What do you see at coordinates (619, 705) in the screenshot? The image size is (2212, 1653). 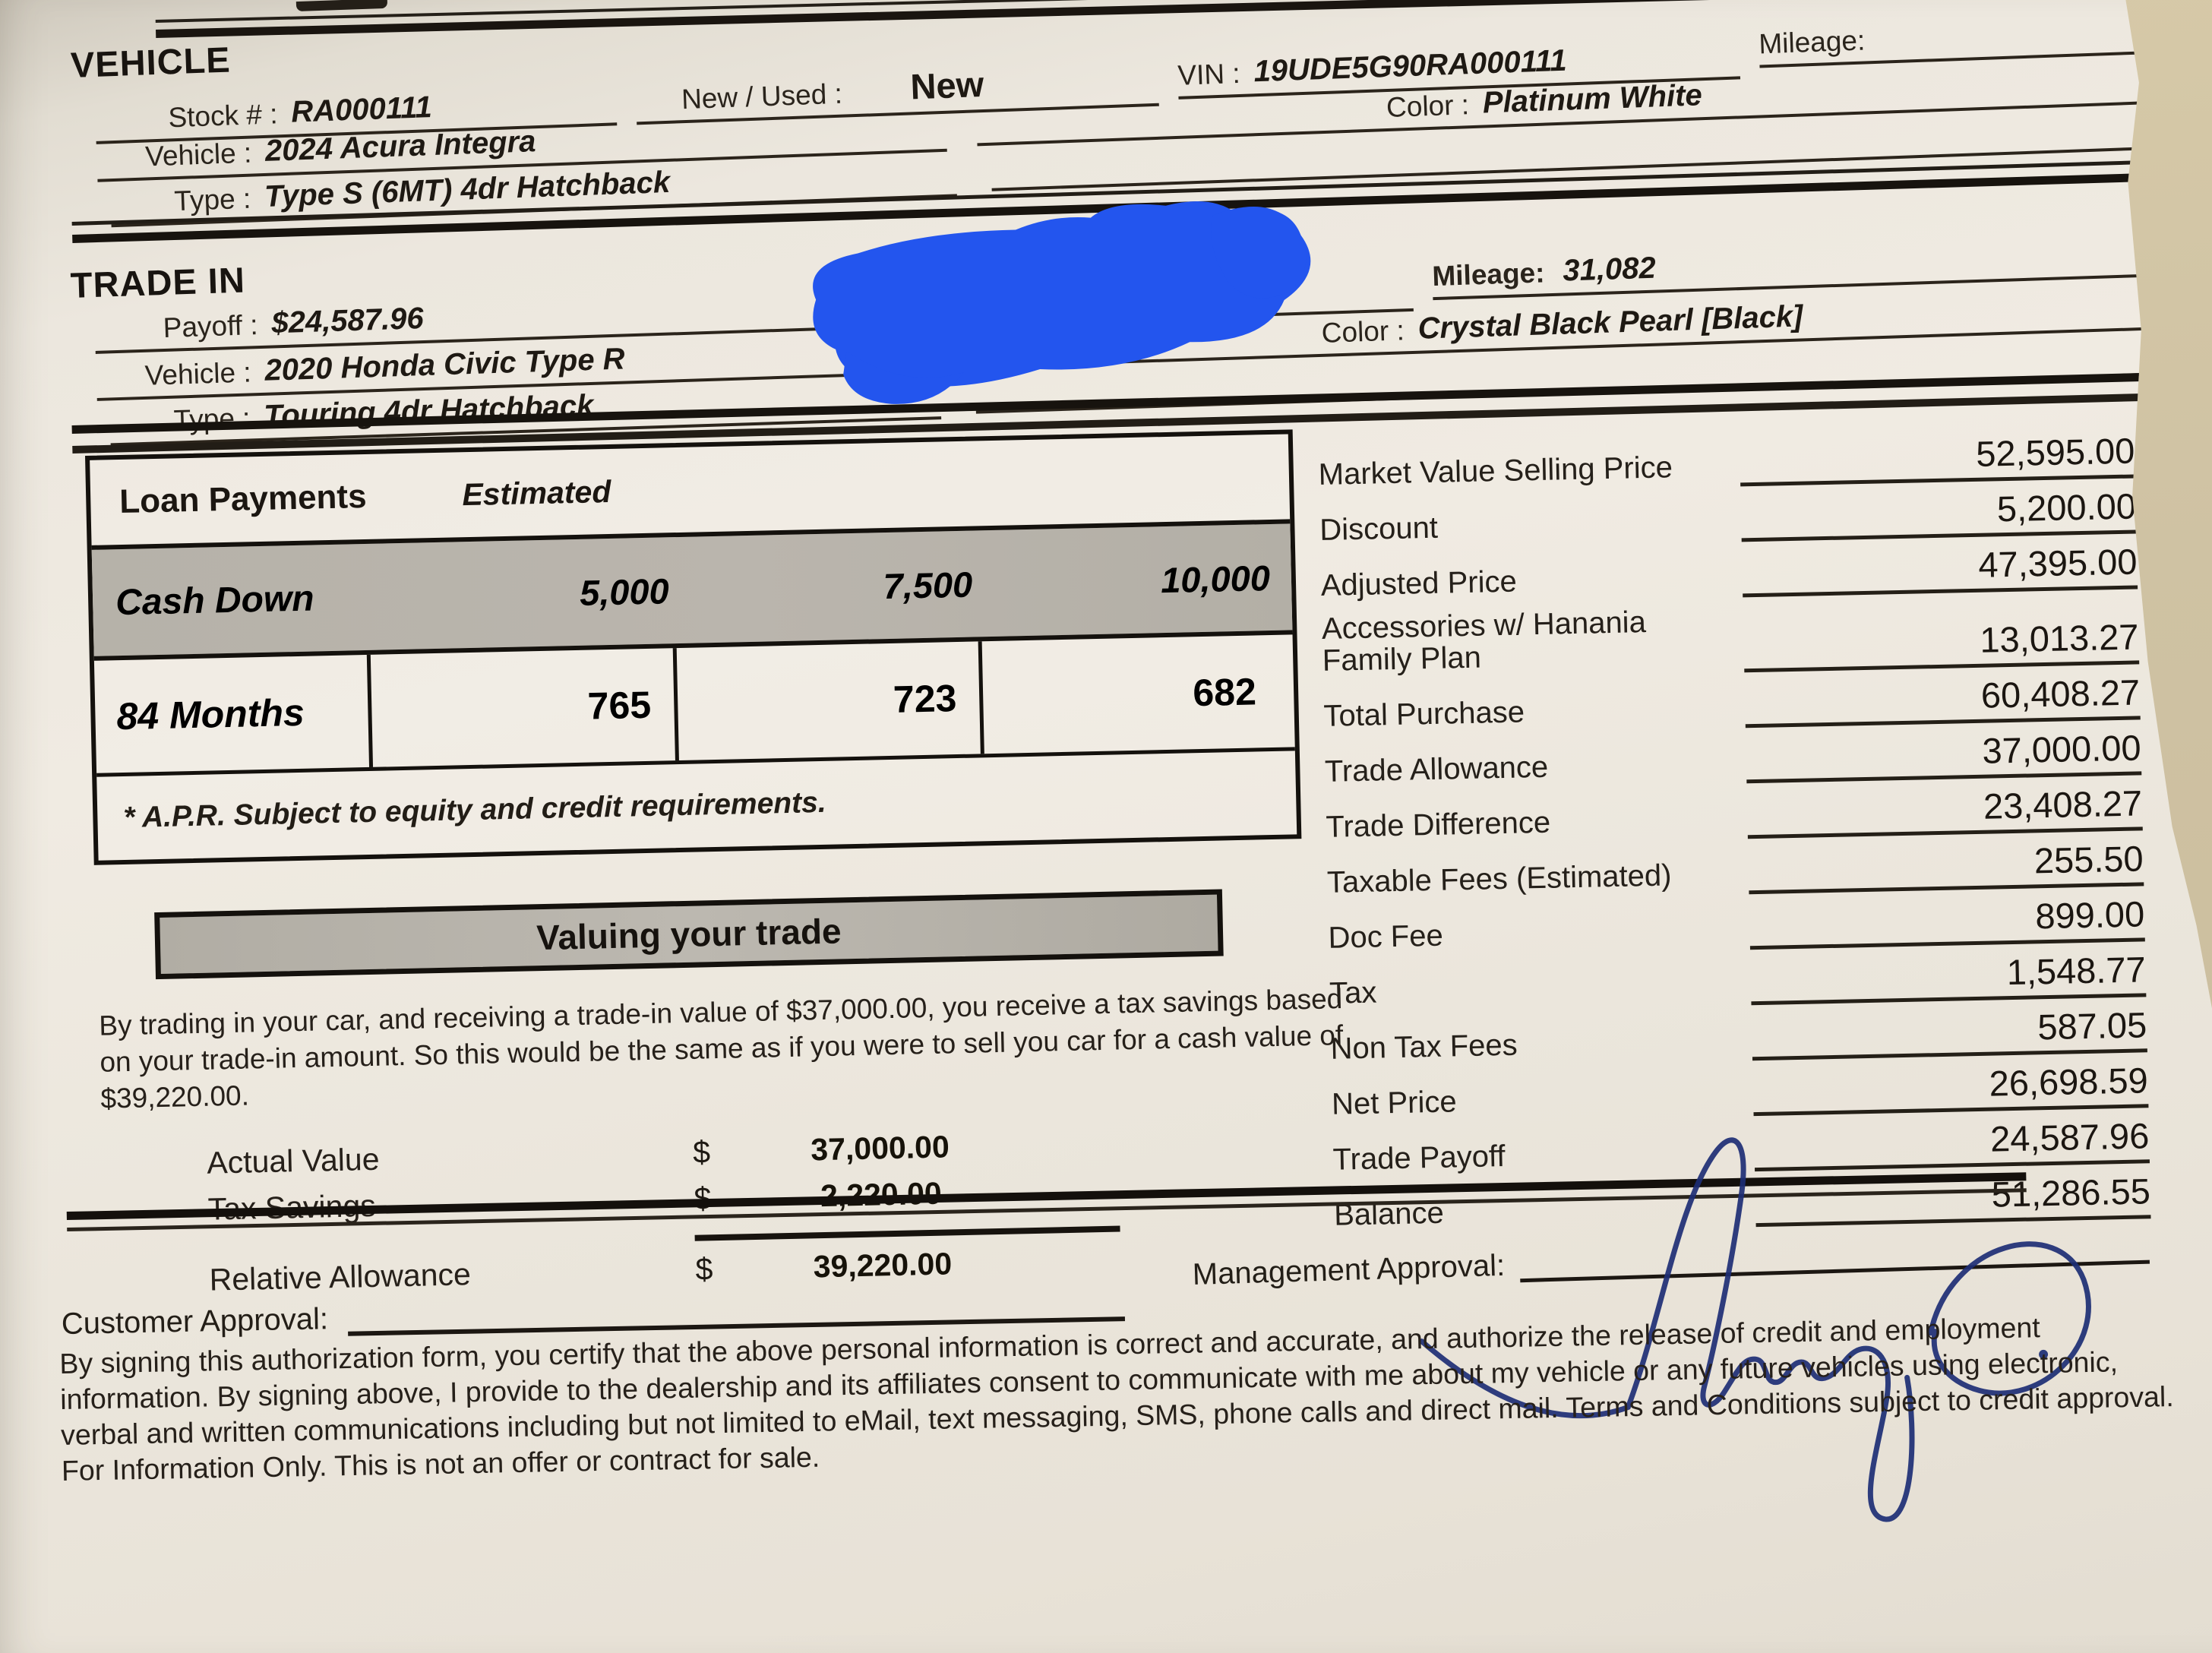 I see `payment-value-1: 765` at bounding box center [619, 705].